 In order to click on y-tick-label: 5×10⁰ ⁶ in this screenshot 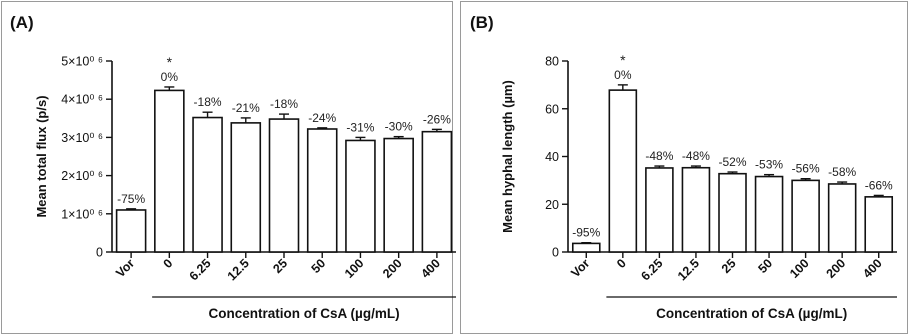, I will do `click(82, 62)`.